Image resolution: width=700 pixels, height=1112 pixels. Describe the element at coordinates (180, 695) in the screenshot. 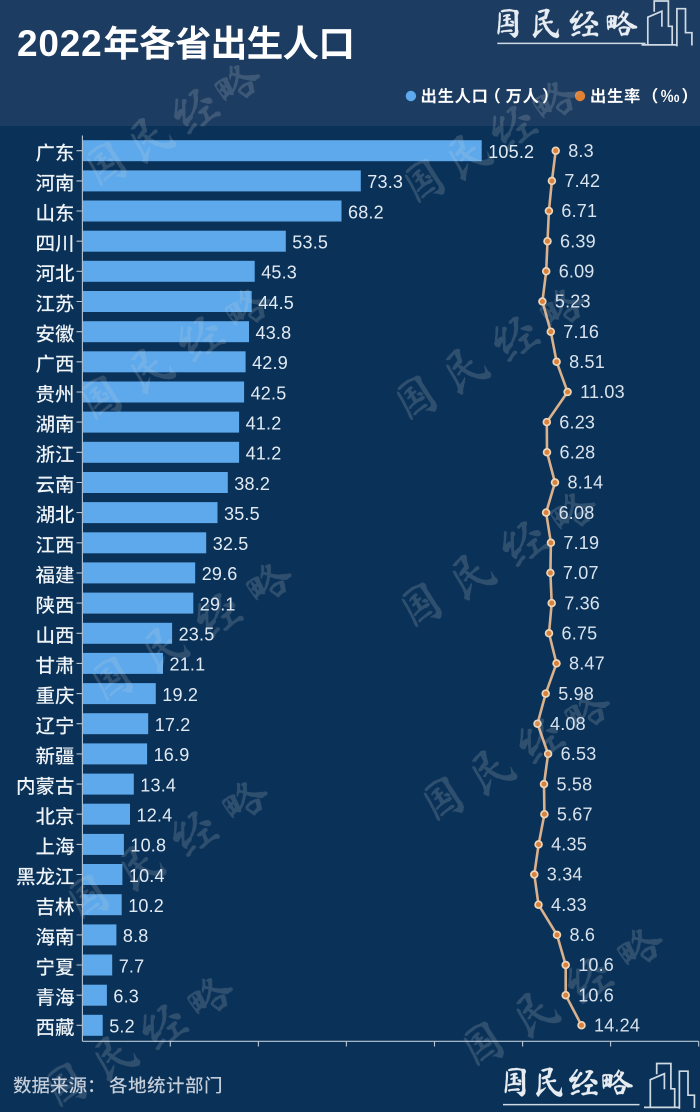

I see `svg-text: 19.2` at that location.